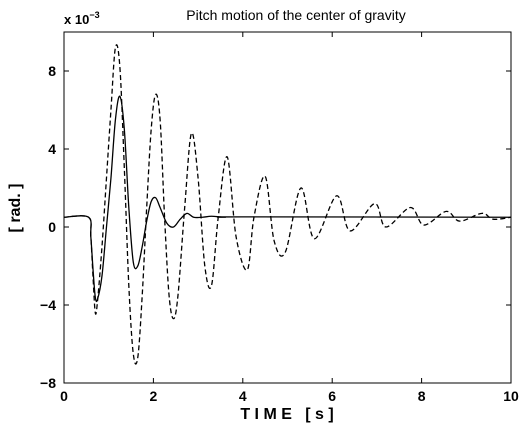 This screenshot has width=522, height=425. Describe the element at coordinates (154, 396) in the screenshot. I see `x-tick-label: 2` at that location.